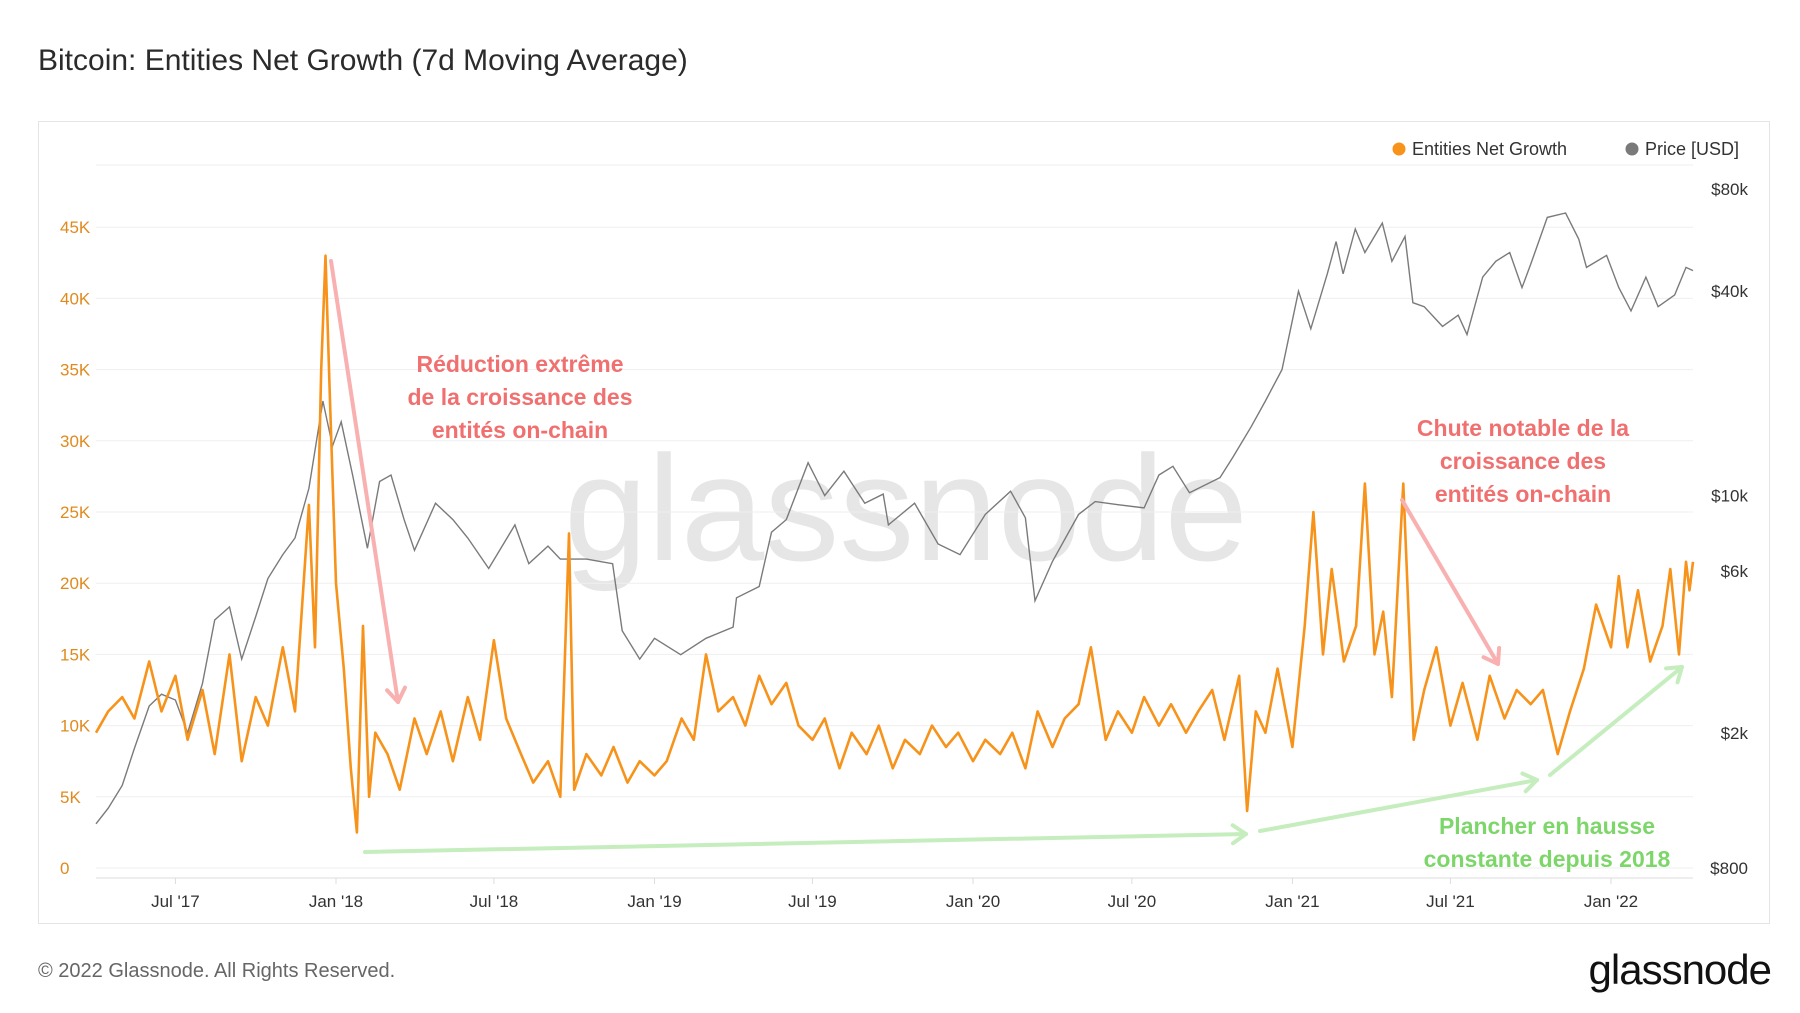 The image size is (1800, 1013). What do you see at coordinates (1735, 571) in the screenshot?
I see `y-right-tick-label: $6k` at bounding box center [1735, 571].